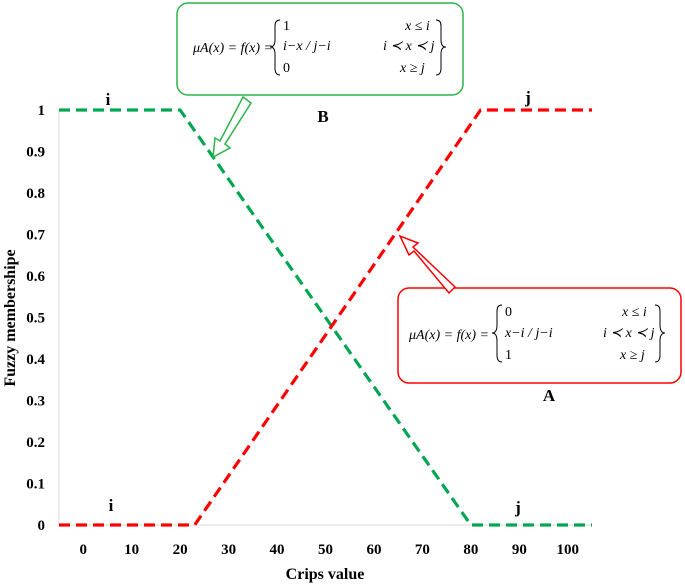  What do you see at coordinates (568, 550) in the screenshot?
I see `x-tick-label: 100` at bounding box center [568, 550].